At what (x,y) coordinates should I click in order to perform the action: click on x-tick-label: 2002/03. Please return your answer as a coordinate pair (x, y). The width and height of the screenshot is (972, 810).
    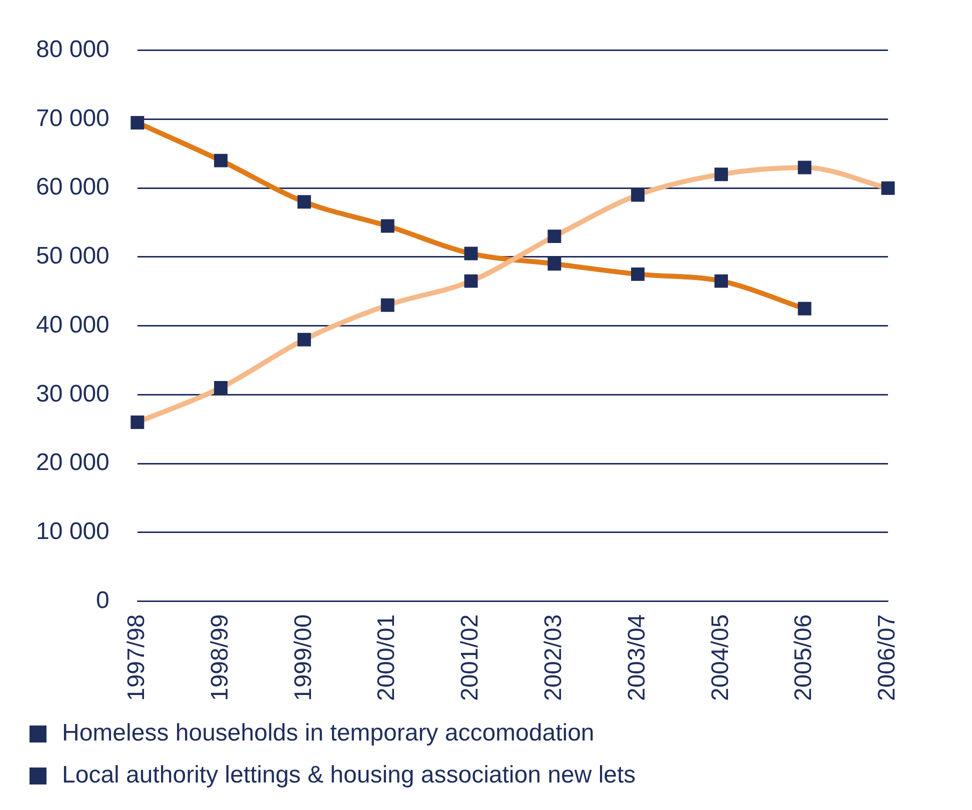
    Looking at the image, I should click on (554, 658).